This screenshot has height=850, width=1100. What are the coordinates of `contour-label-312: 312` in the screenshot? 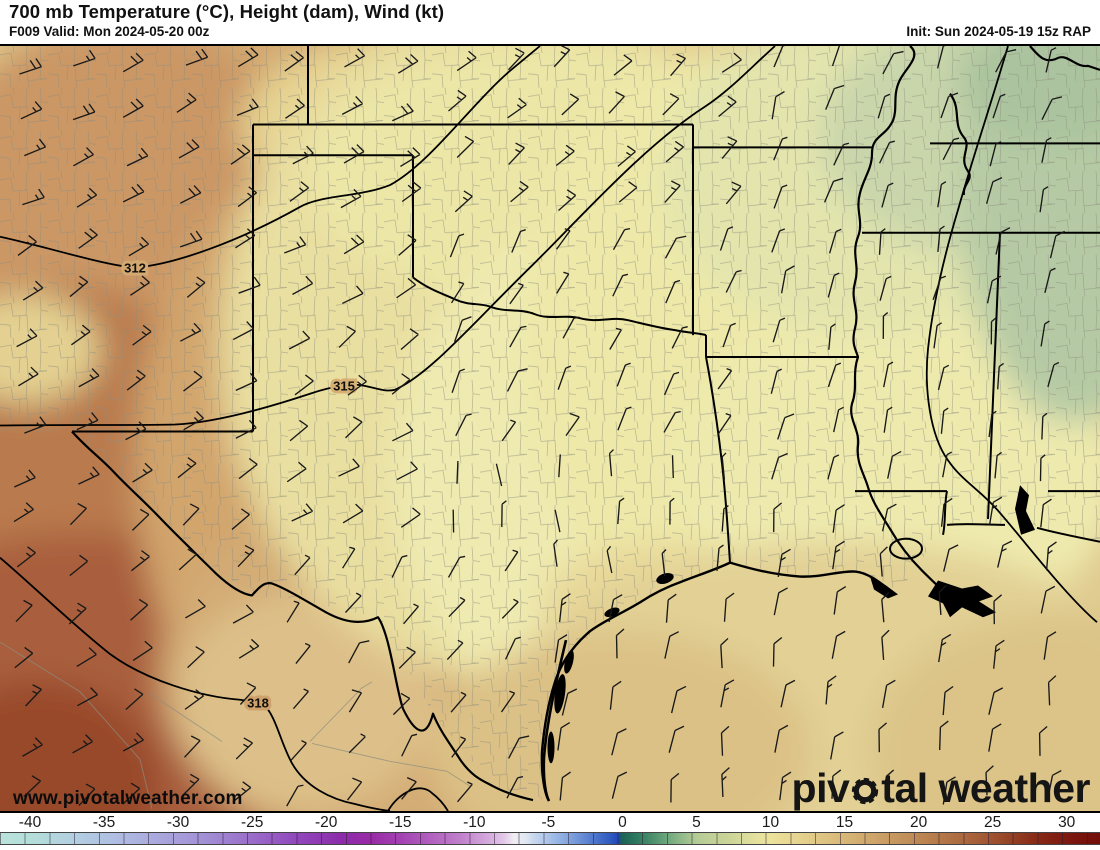 It's located at (135, 268).